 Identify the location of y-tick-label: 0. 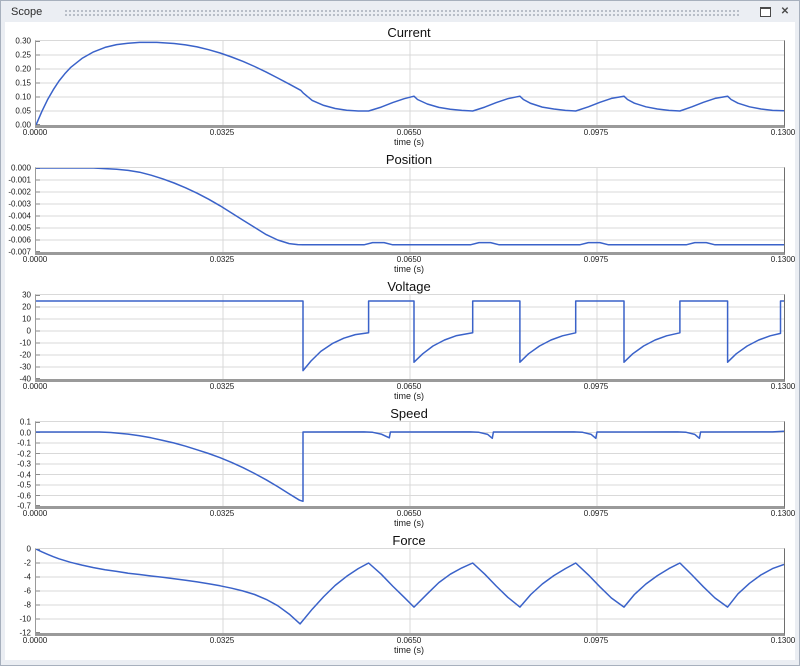
(28, 549).